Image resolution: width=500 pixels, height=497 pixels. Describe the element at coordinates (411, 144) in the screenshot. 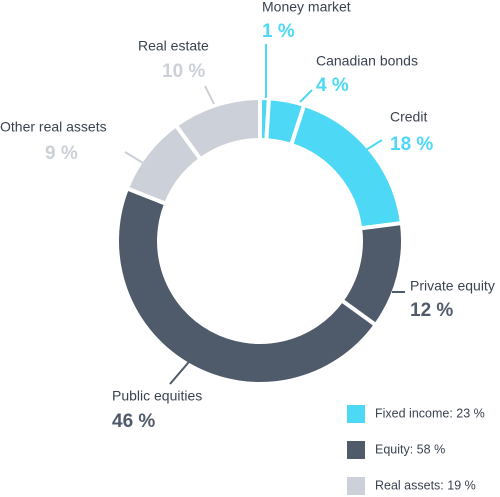

I see `slice-value: 18 %` at that location.